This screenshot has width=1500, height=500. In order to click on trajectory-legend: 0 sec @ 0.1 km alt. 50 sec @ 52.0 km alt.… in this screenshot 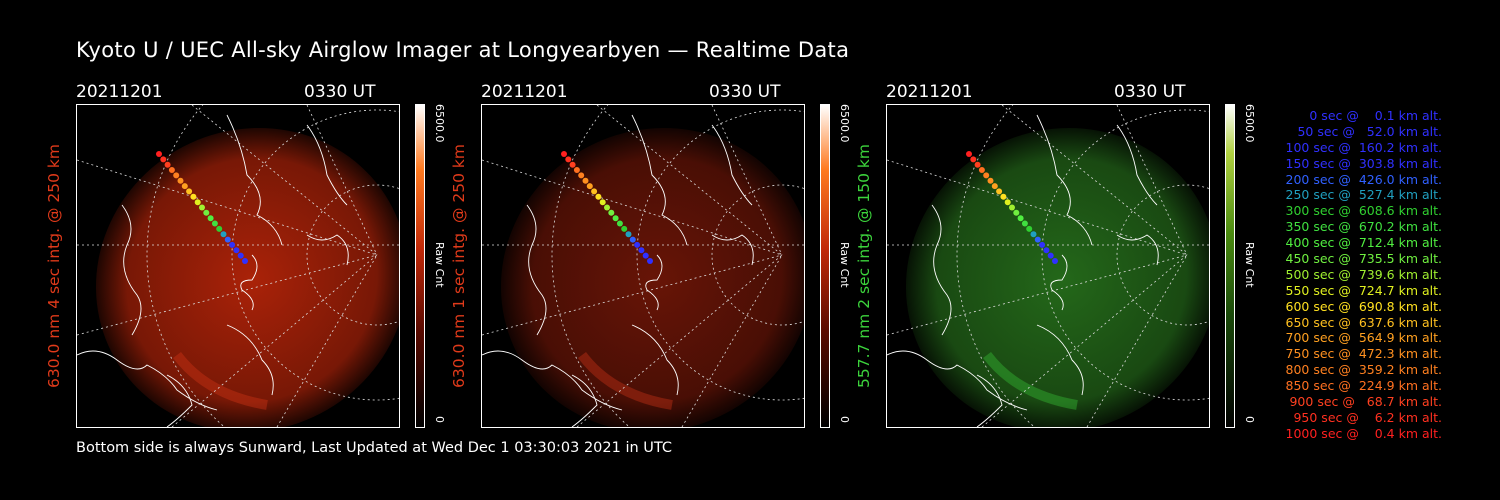, I will do `click(1349, 275)`.